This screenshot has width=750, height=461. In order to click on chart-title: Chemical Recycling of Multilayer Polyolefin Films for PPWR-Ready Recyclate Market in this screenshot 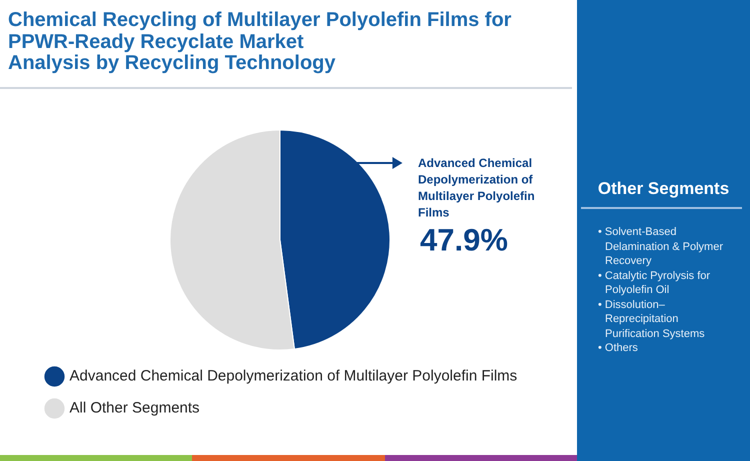, I will do `click(260, 31)`.